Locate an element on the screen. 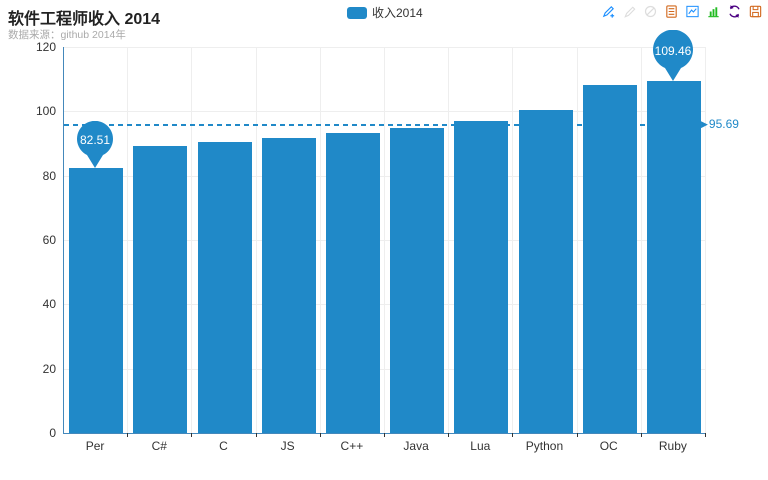  bar-OC is located at coordinates (610, 258).